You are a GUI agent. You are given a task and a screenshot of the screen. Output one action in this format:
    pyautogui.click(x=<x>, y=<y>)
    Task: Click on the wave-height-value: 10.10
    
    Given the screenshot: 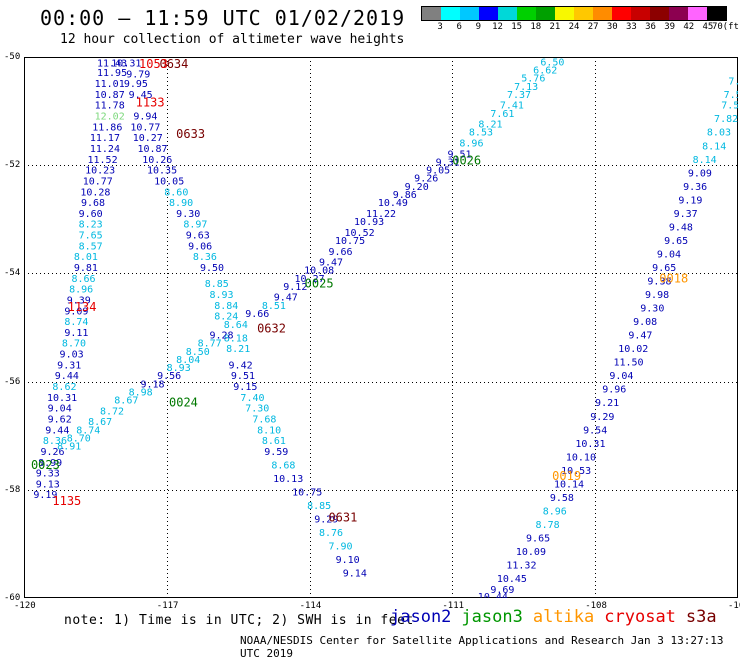 What is the action you would take?
    pyautogui.click(x=581, y=457)
    